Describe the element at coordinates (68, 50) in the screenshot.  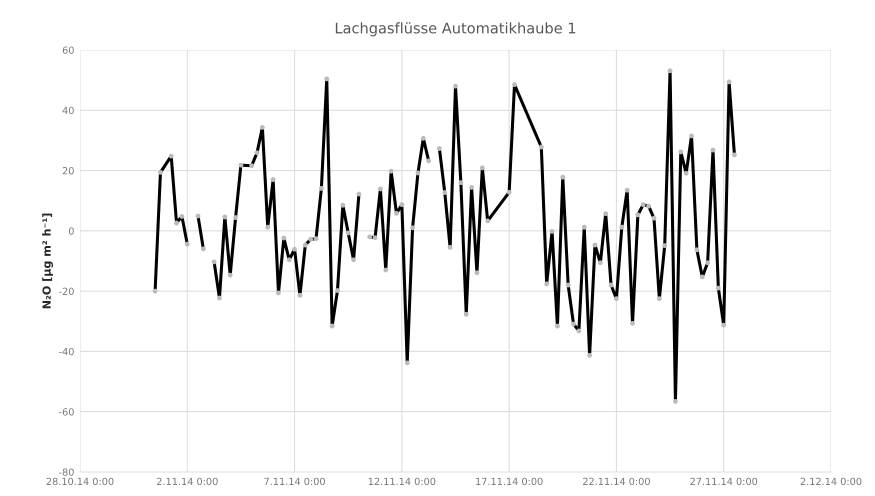
I see `y-tick-label: 60` at that location.